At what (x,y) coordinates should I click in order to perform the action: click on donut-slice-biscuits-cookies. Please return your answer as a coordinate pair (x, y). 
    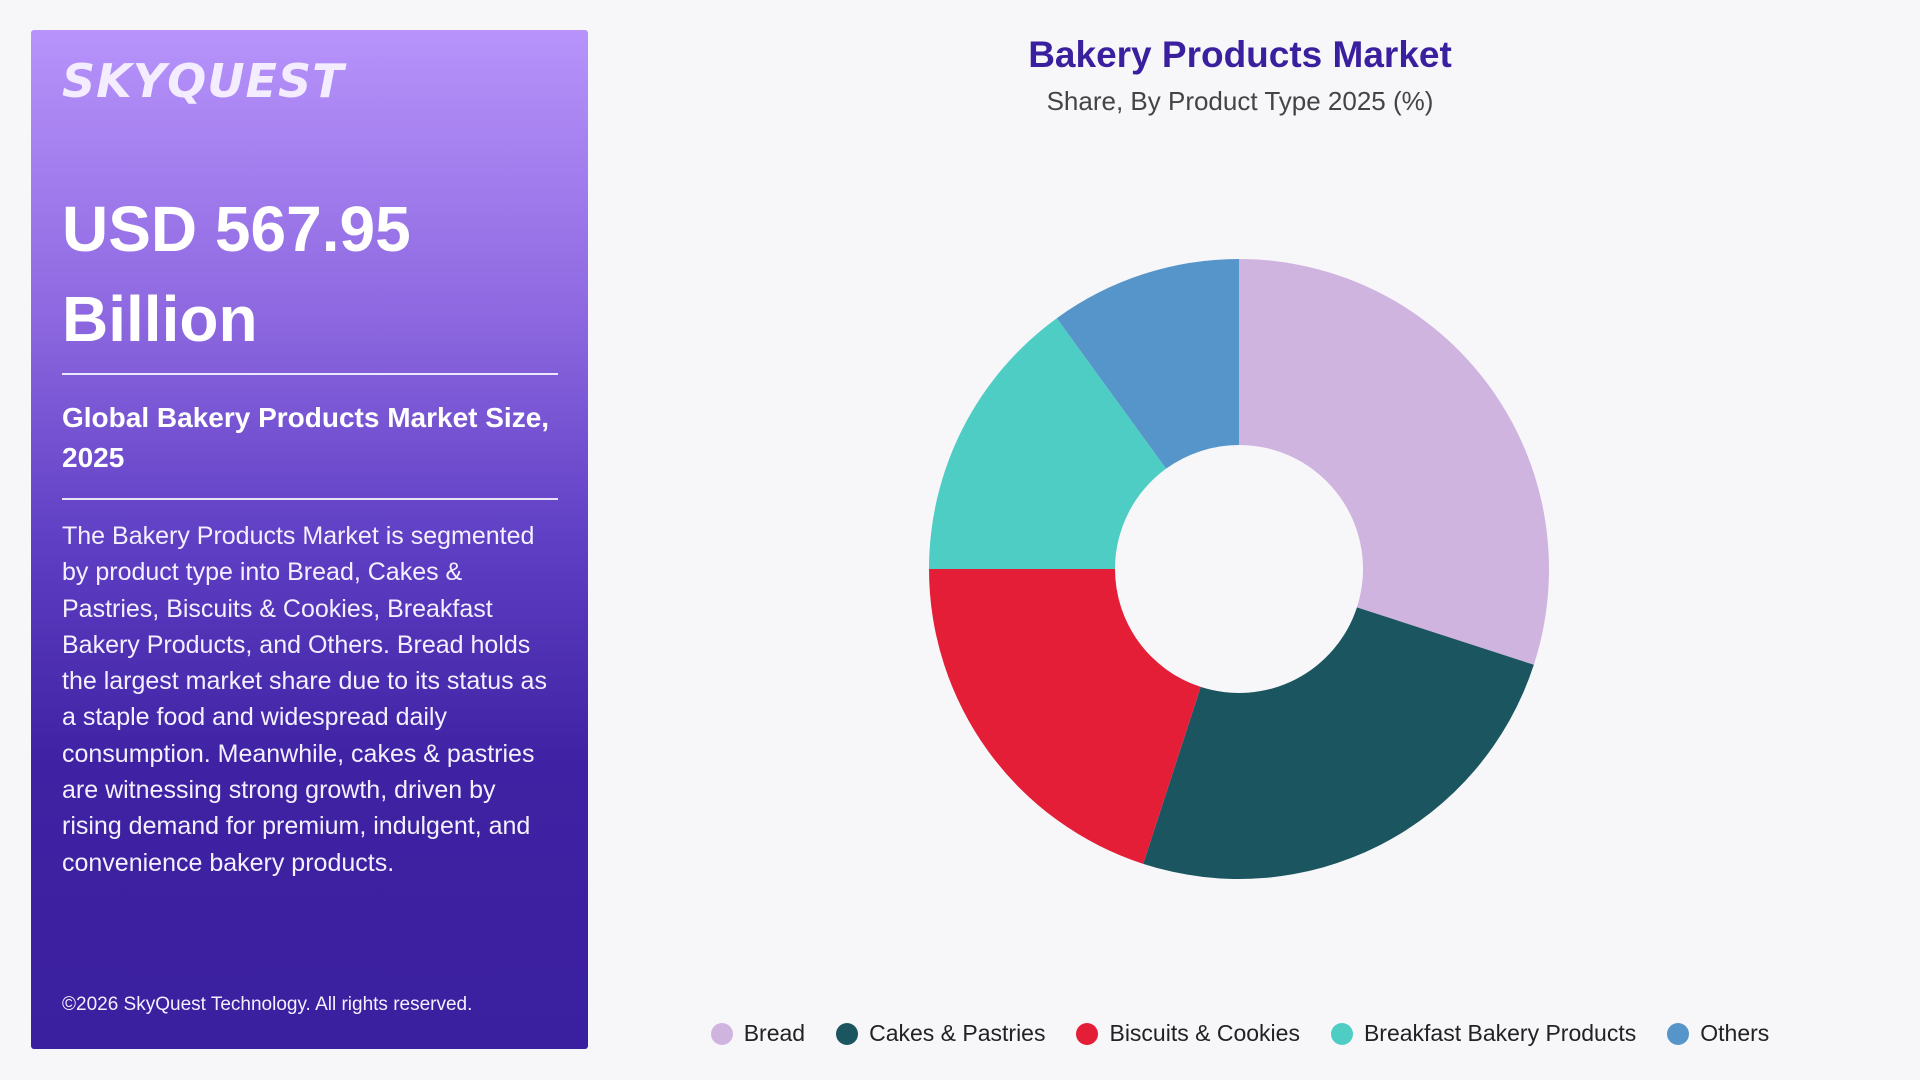
    Looking at the image, I should click on (1065, 716).